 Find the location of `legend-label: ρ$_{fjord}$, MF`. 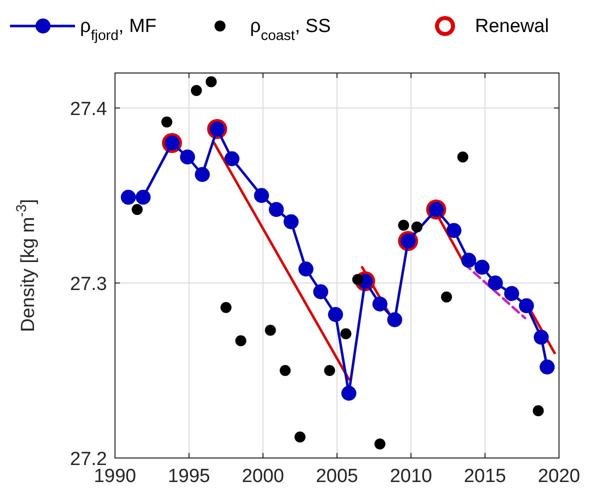

legend-label: ρ$_{fjord}$, MF is located at coordinates (118, 30).